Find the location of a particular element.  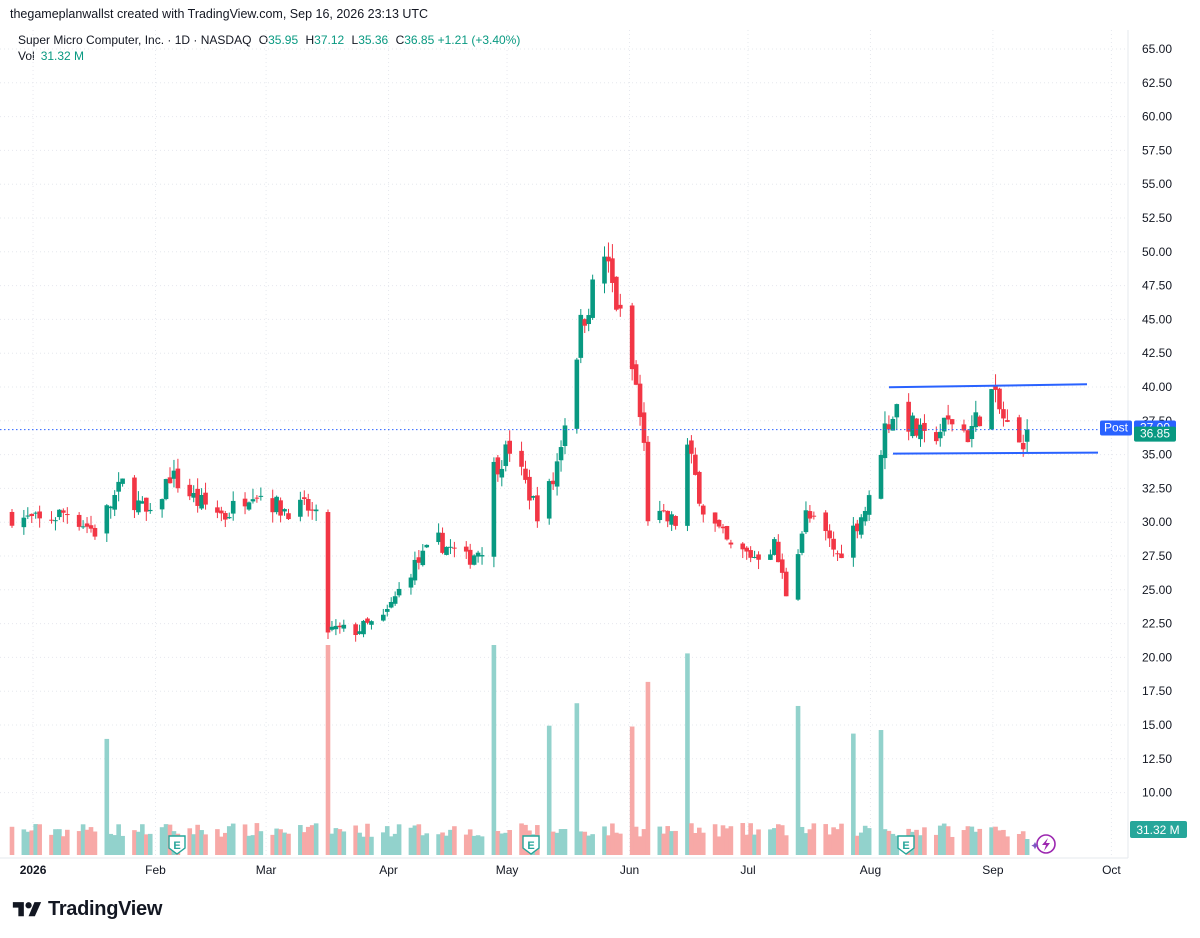

volume-label: Vol is located at coordinates (26, 56).